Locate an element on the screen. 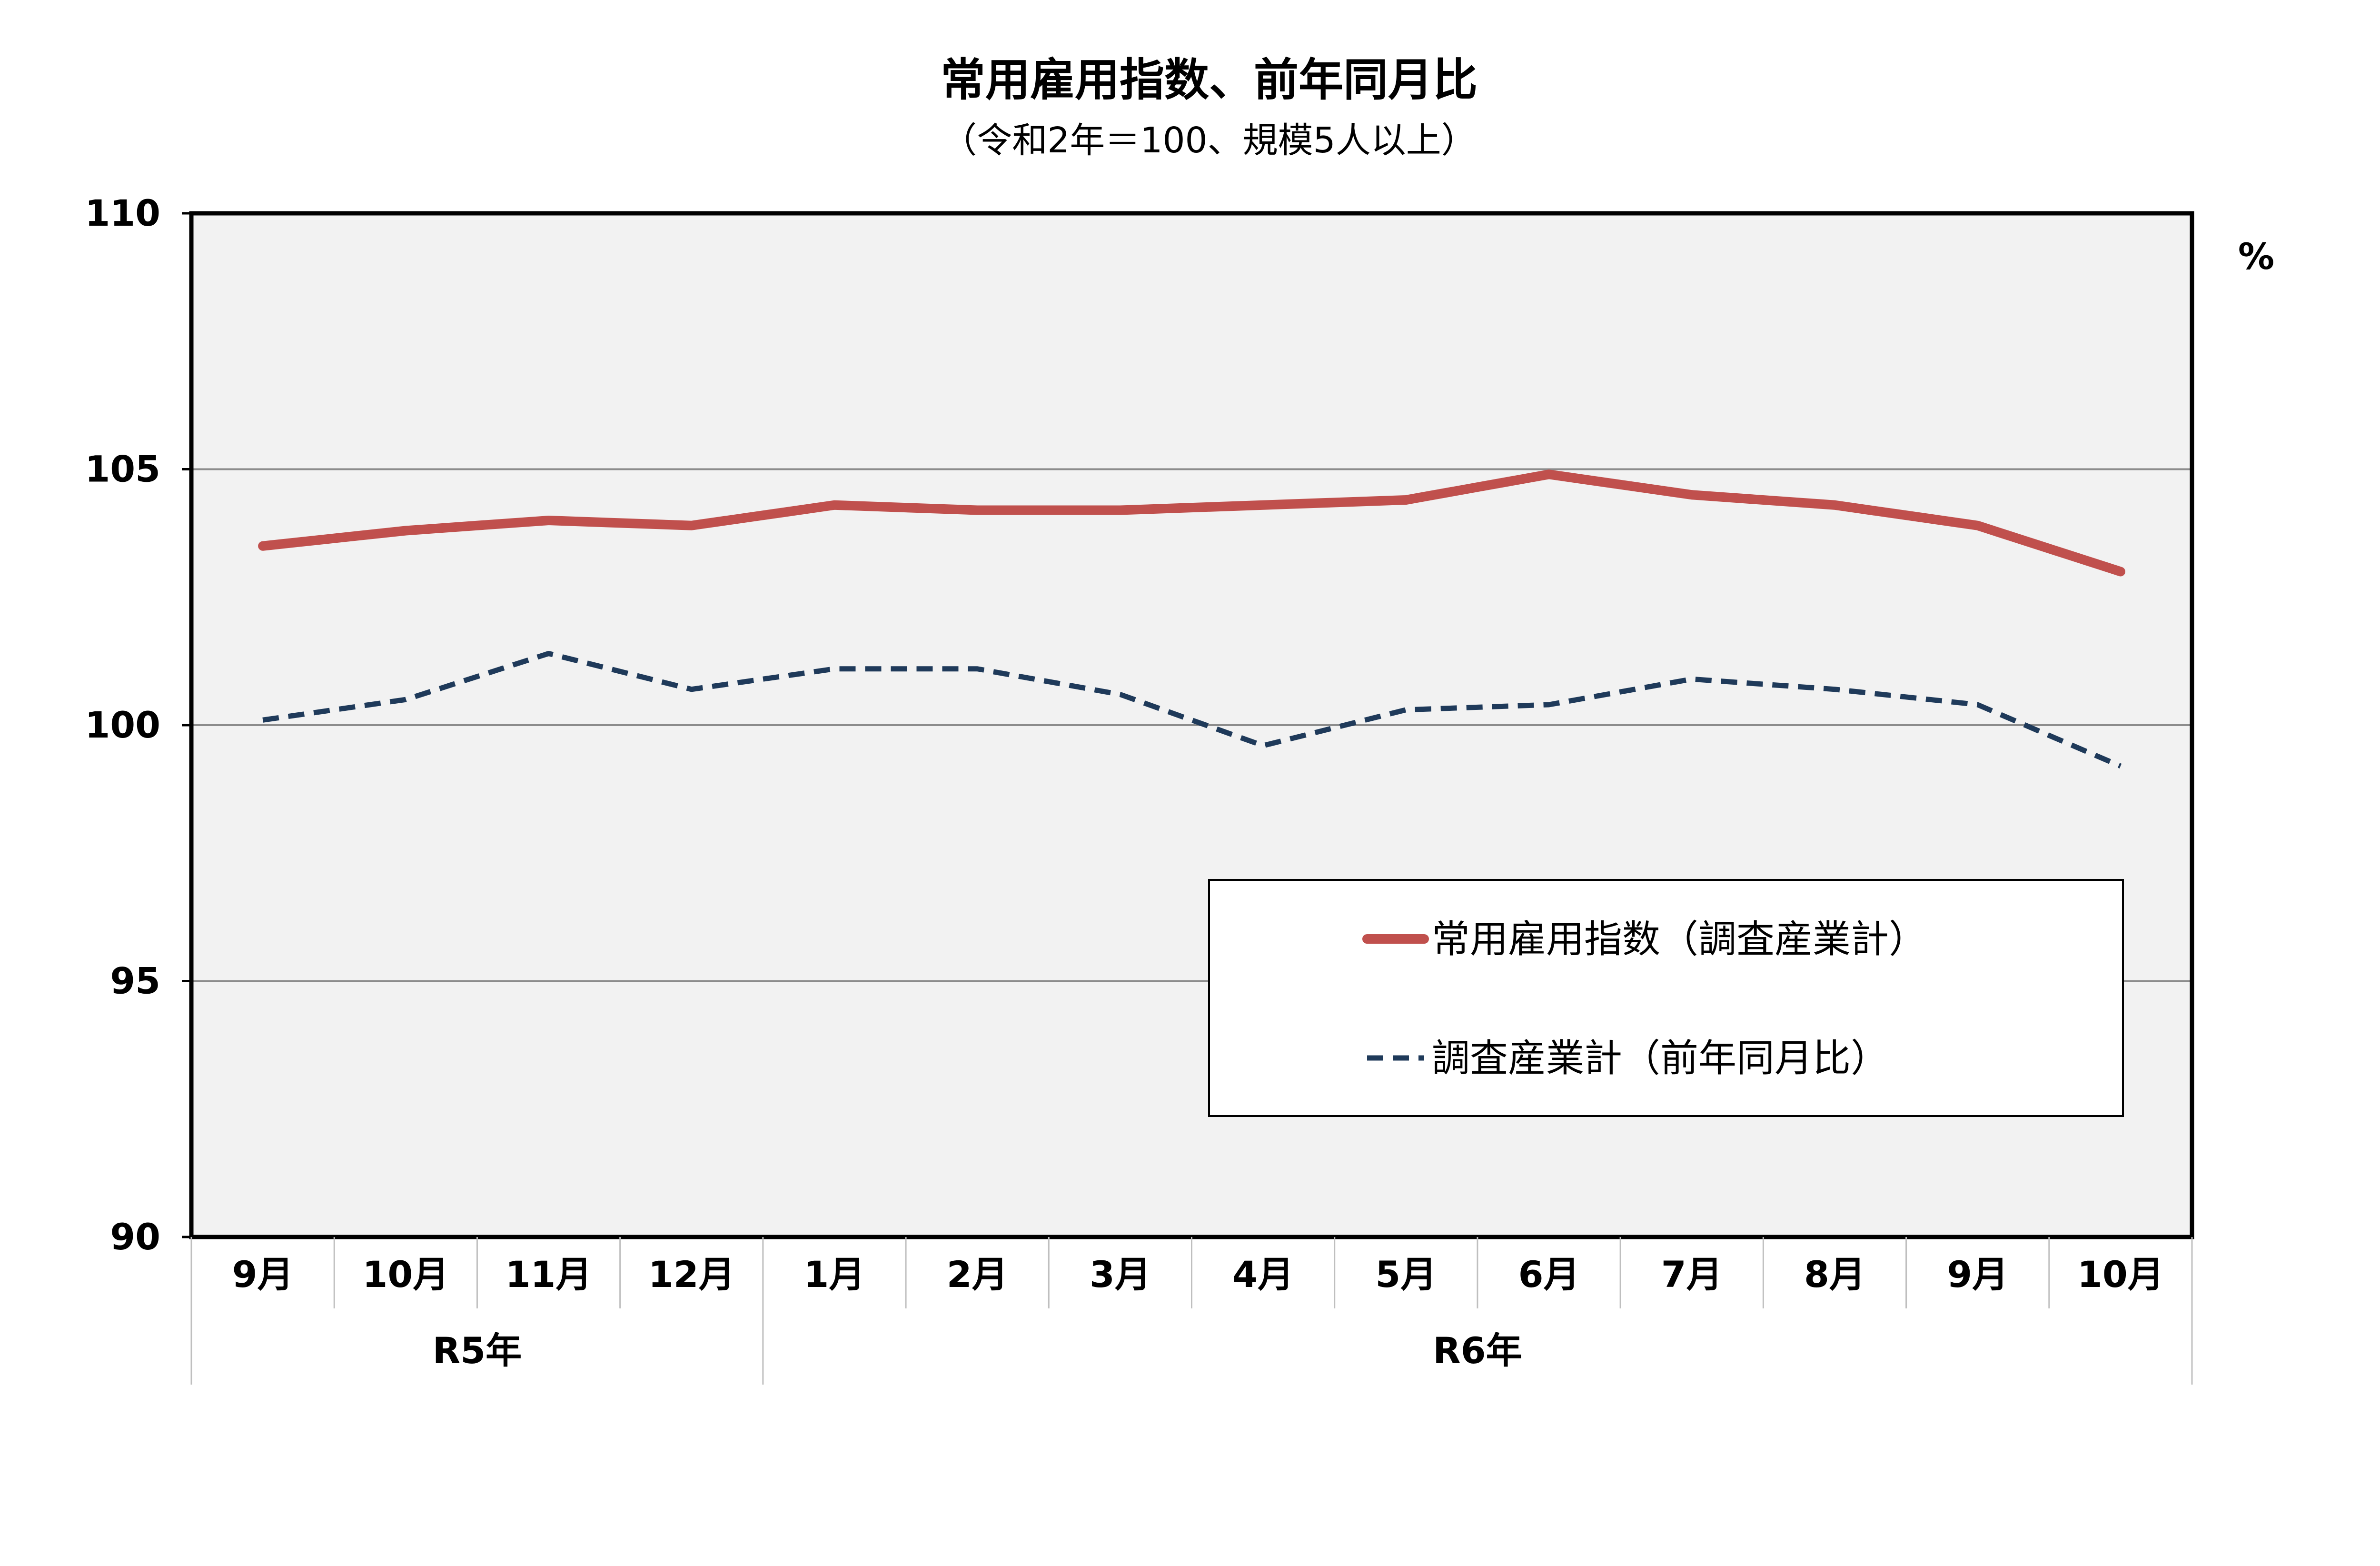  x-tick-label: 11月 is located at coordinates (549, 1274).